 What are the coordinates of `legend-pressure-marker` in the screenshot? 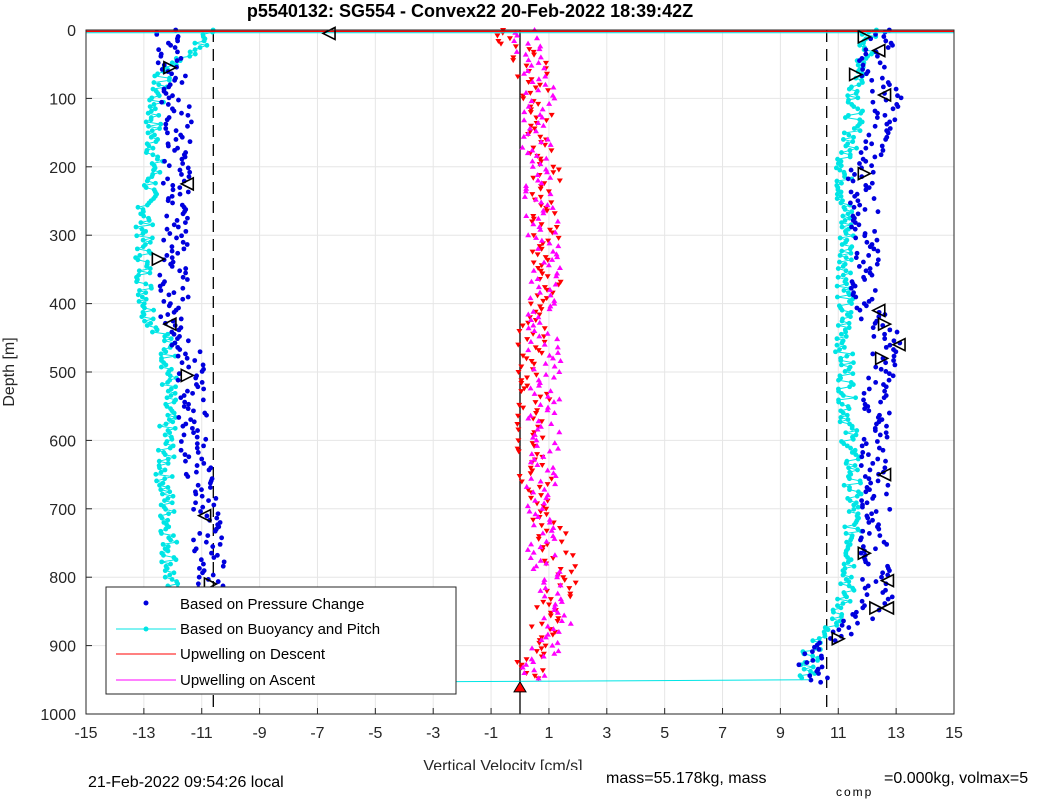 It's located at (146, 603).